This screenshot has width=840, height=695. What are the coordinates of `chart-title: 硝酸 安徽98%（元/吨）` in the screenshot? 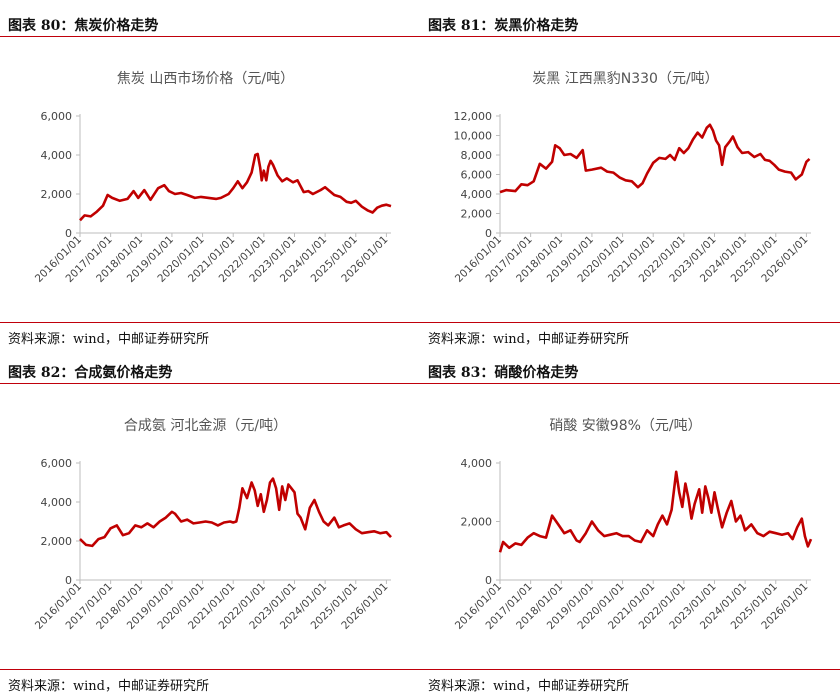 It's located at (625, 426).